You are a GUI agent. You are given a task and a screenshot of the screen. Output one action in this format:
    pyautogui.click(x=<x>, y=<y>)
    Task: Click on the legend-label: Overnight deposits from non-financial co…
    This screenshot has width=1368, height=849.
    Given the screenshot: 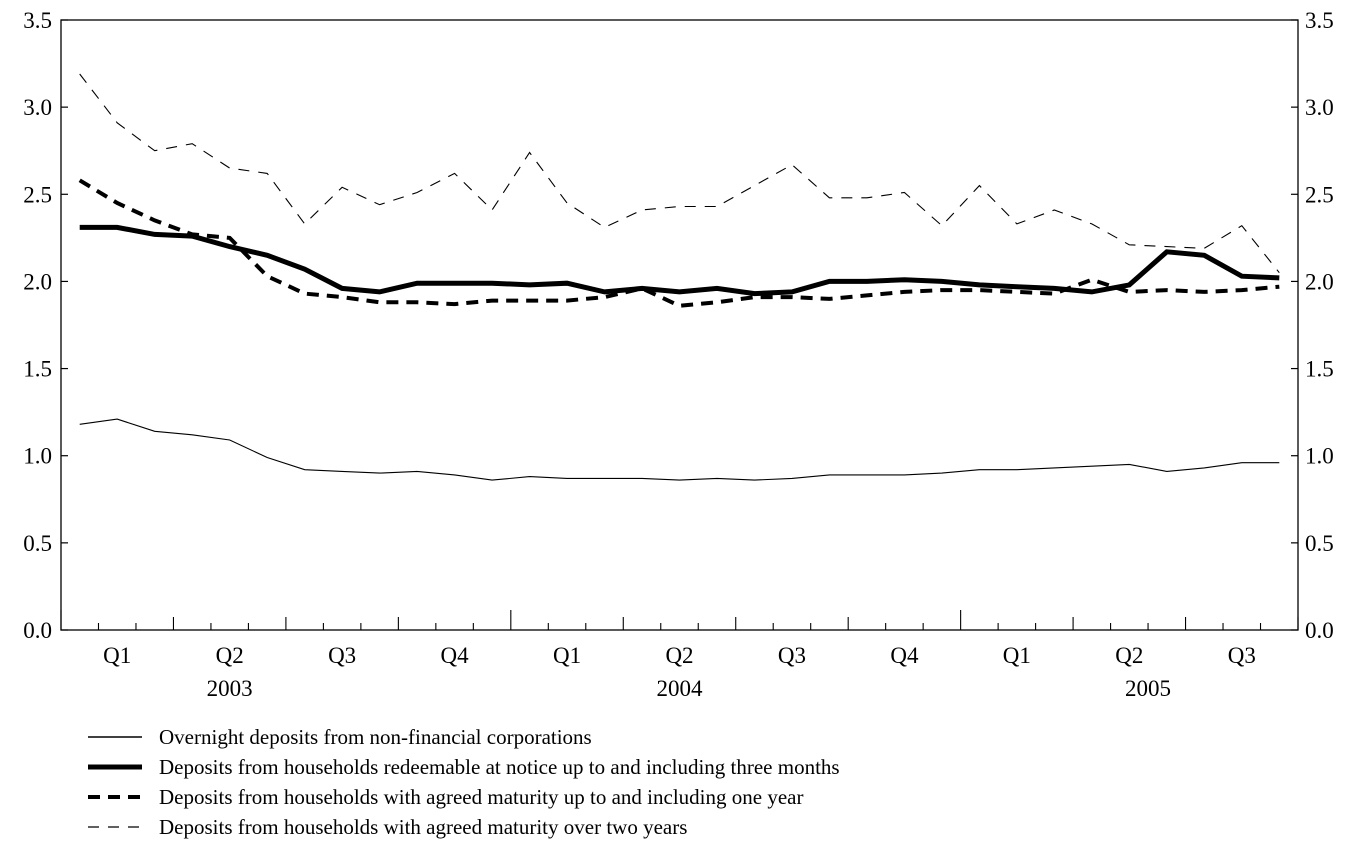 What is the action you would take?
    pyautogui.click(x=375, y=737)
    